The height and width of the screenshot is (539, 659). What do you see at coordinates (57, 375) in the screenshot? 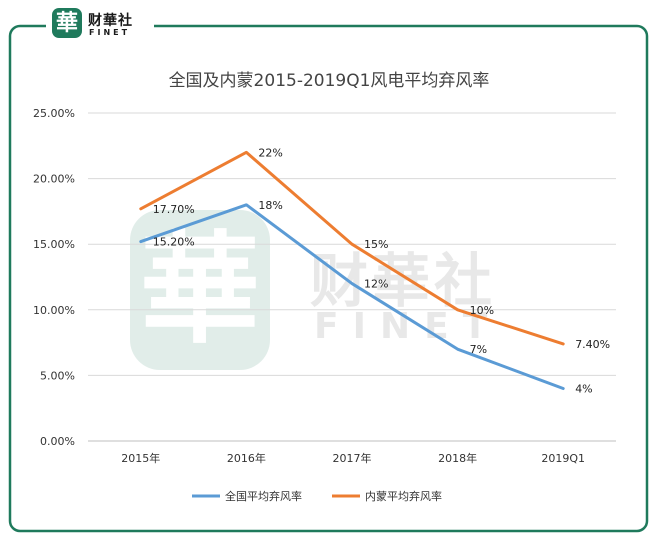
I see `y-tick-label: 5.00%` at bounding box center [57, 375].